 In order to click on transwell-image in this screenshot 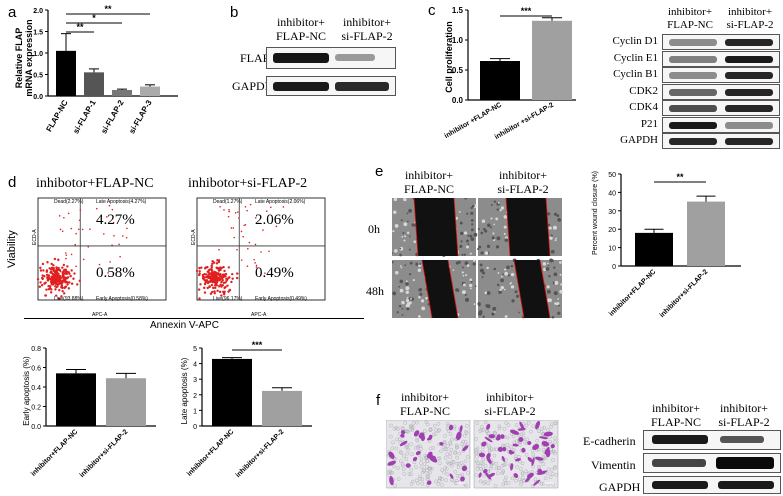, I will do `click(428, 454)`.